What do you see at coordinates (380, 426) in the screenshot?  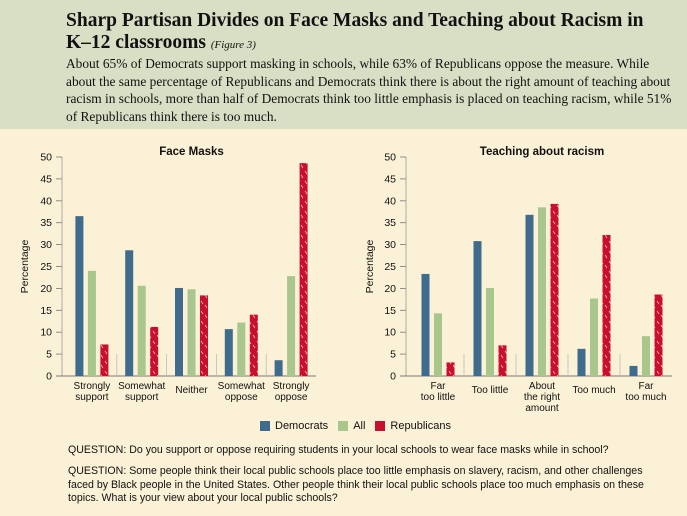 I see `legend-swatch-republicans` at bounding box center [380, 426].